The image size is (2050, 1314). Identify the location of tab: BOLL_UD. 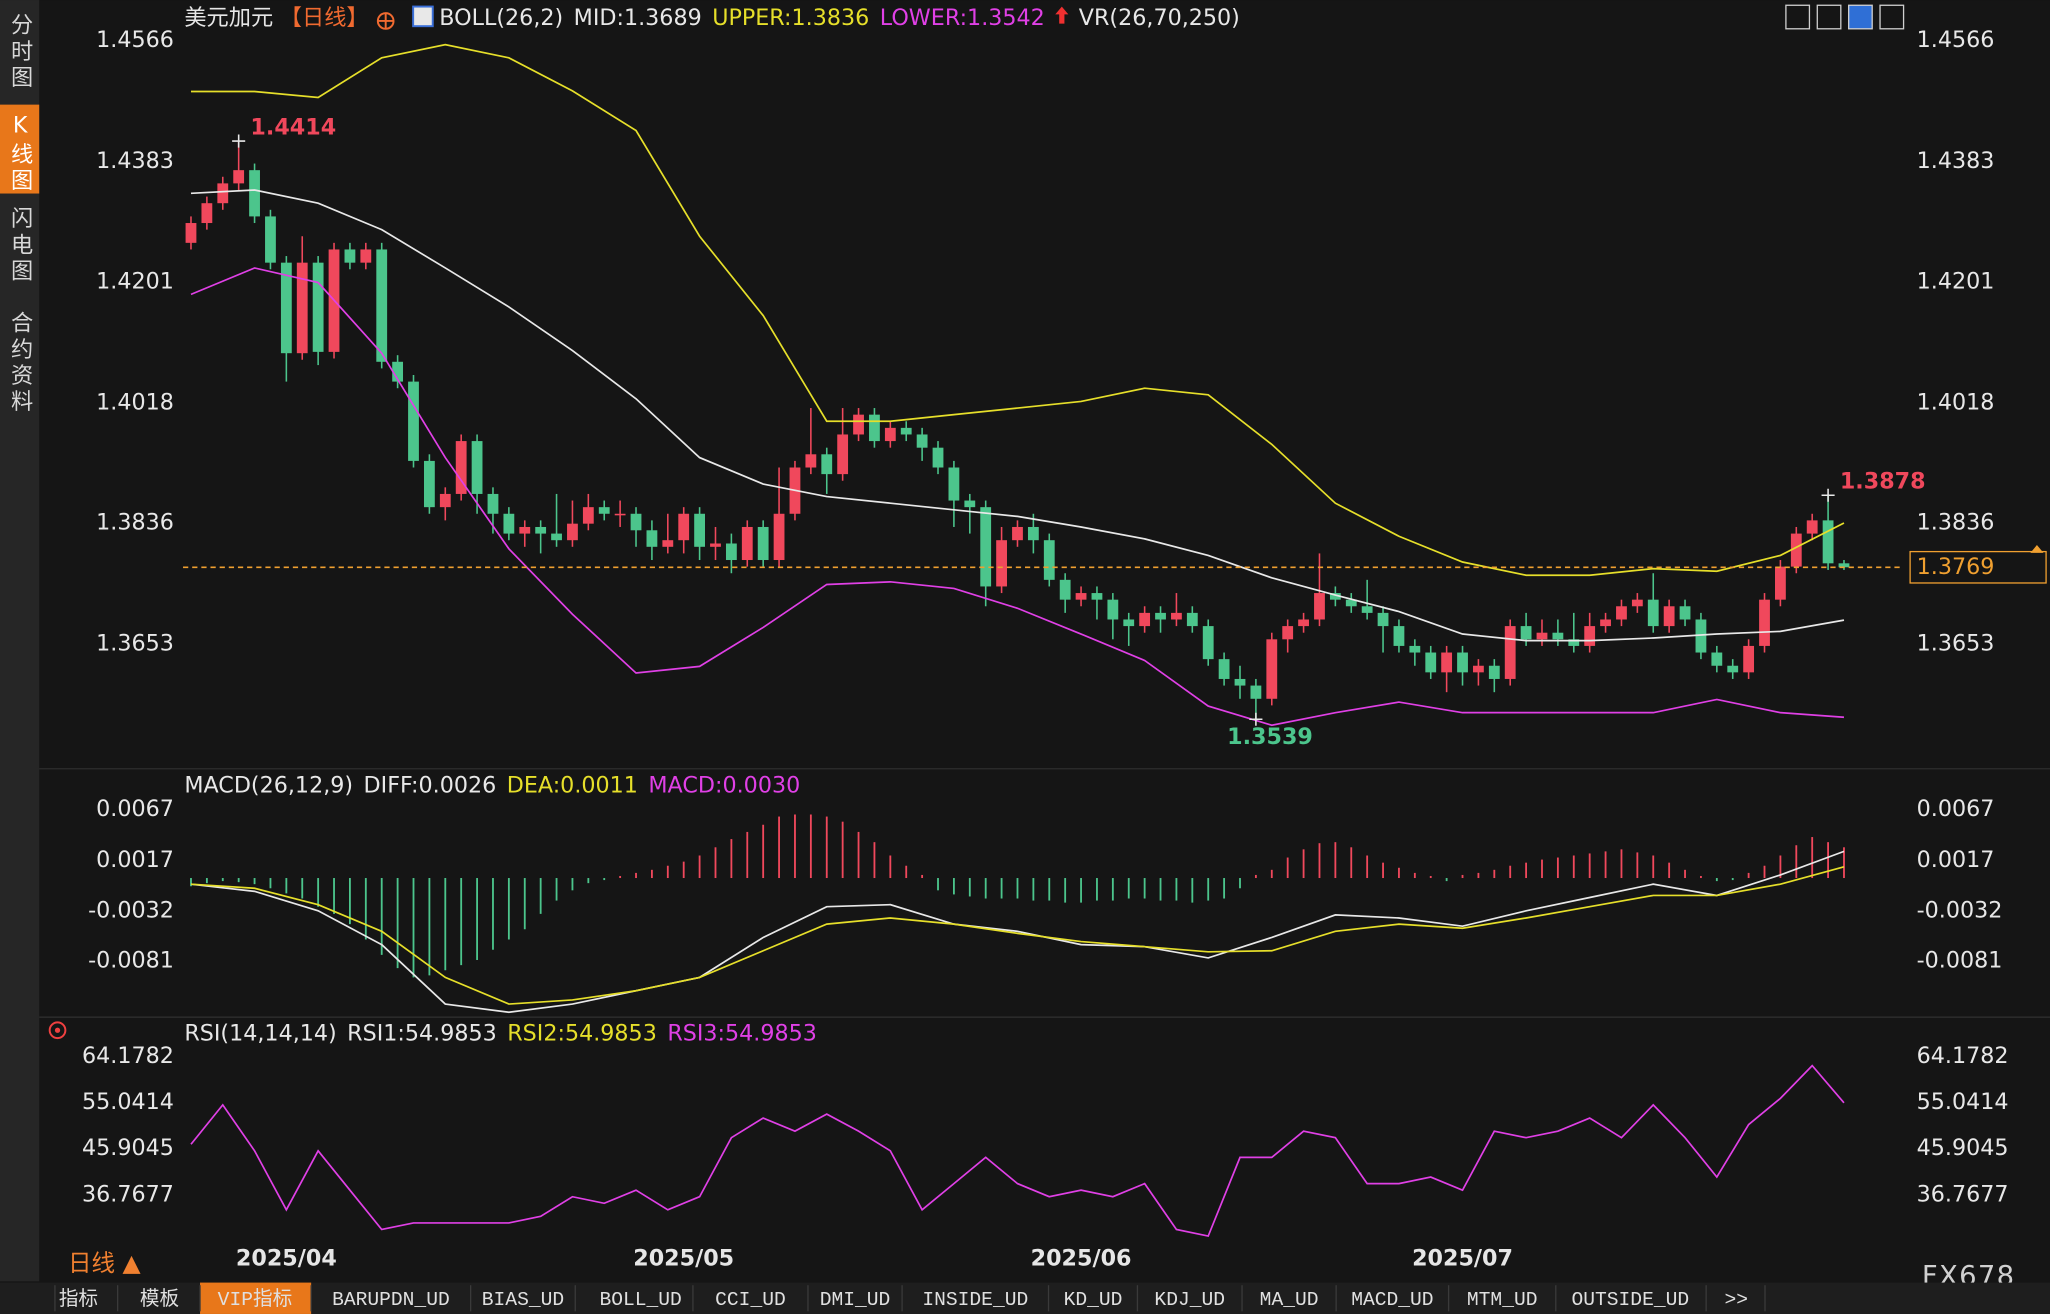
(640, 1300).